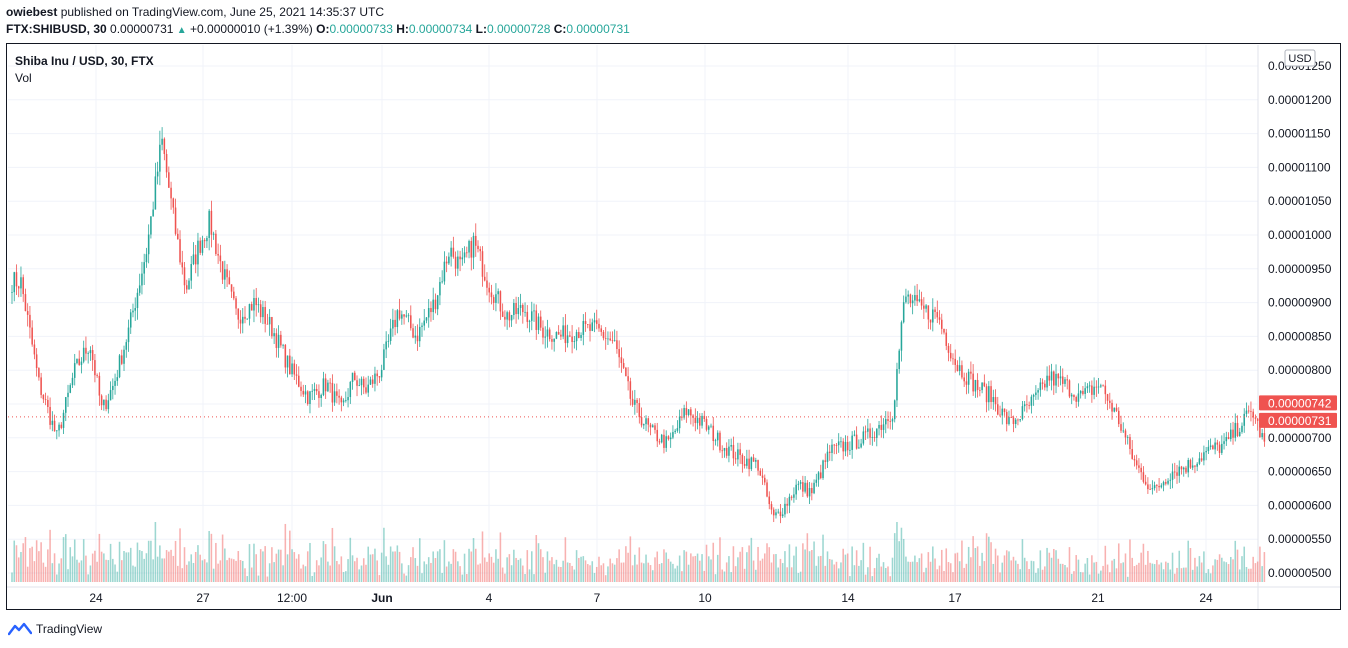  Describe the element at coordinates (1299, 167) in the screenshot. I see `y-tick-label: 0.00001100` at that location.